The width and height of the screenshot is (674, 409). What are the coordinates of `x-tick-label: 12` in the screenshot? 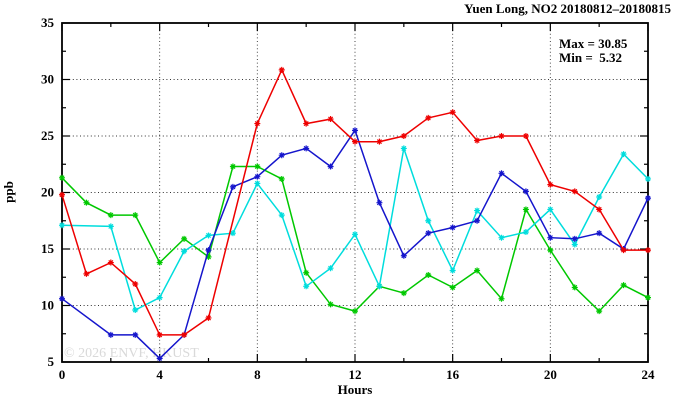 It's located at (355, 374).